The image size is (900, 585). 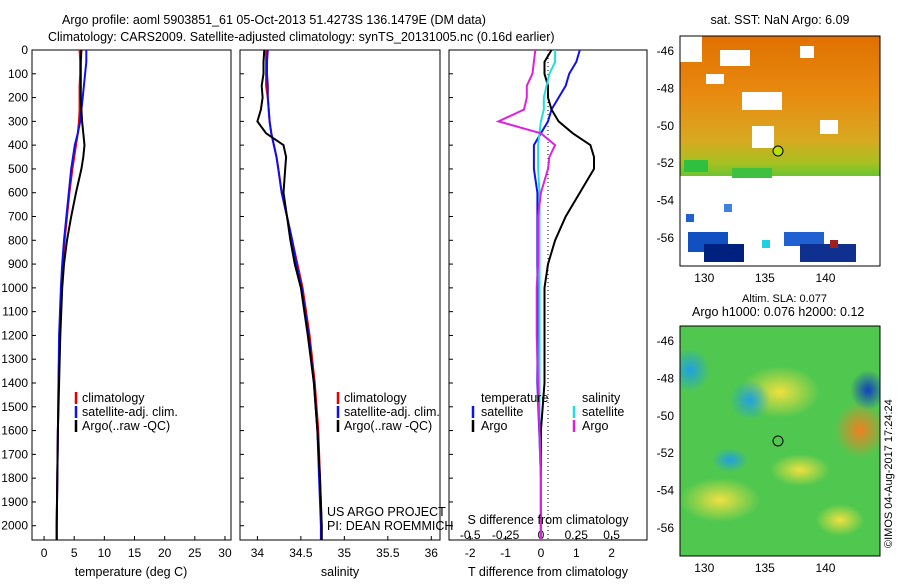 I want to click on legend-label-sal-argo: Argo, so click(x=595, y=426).